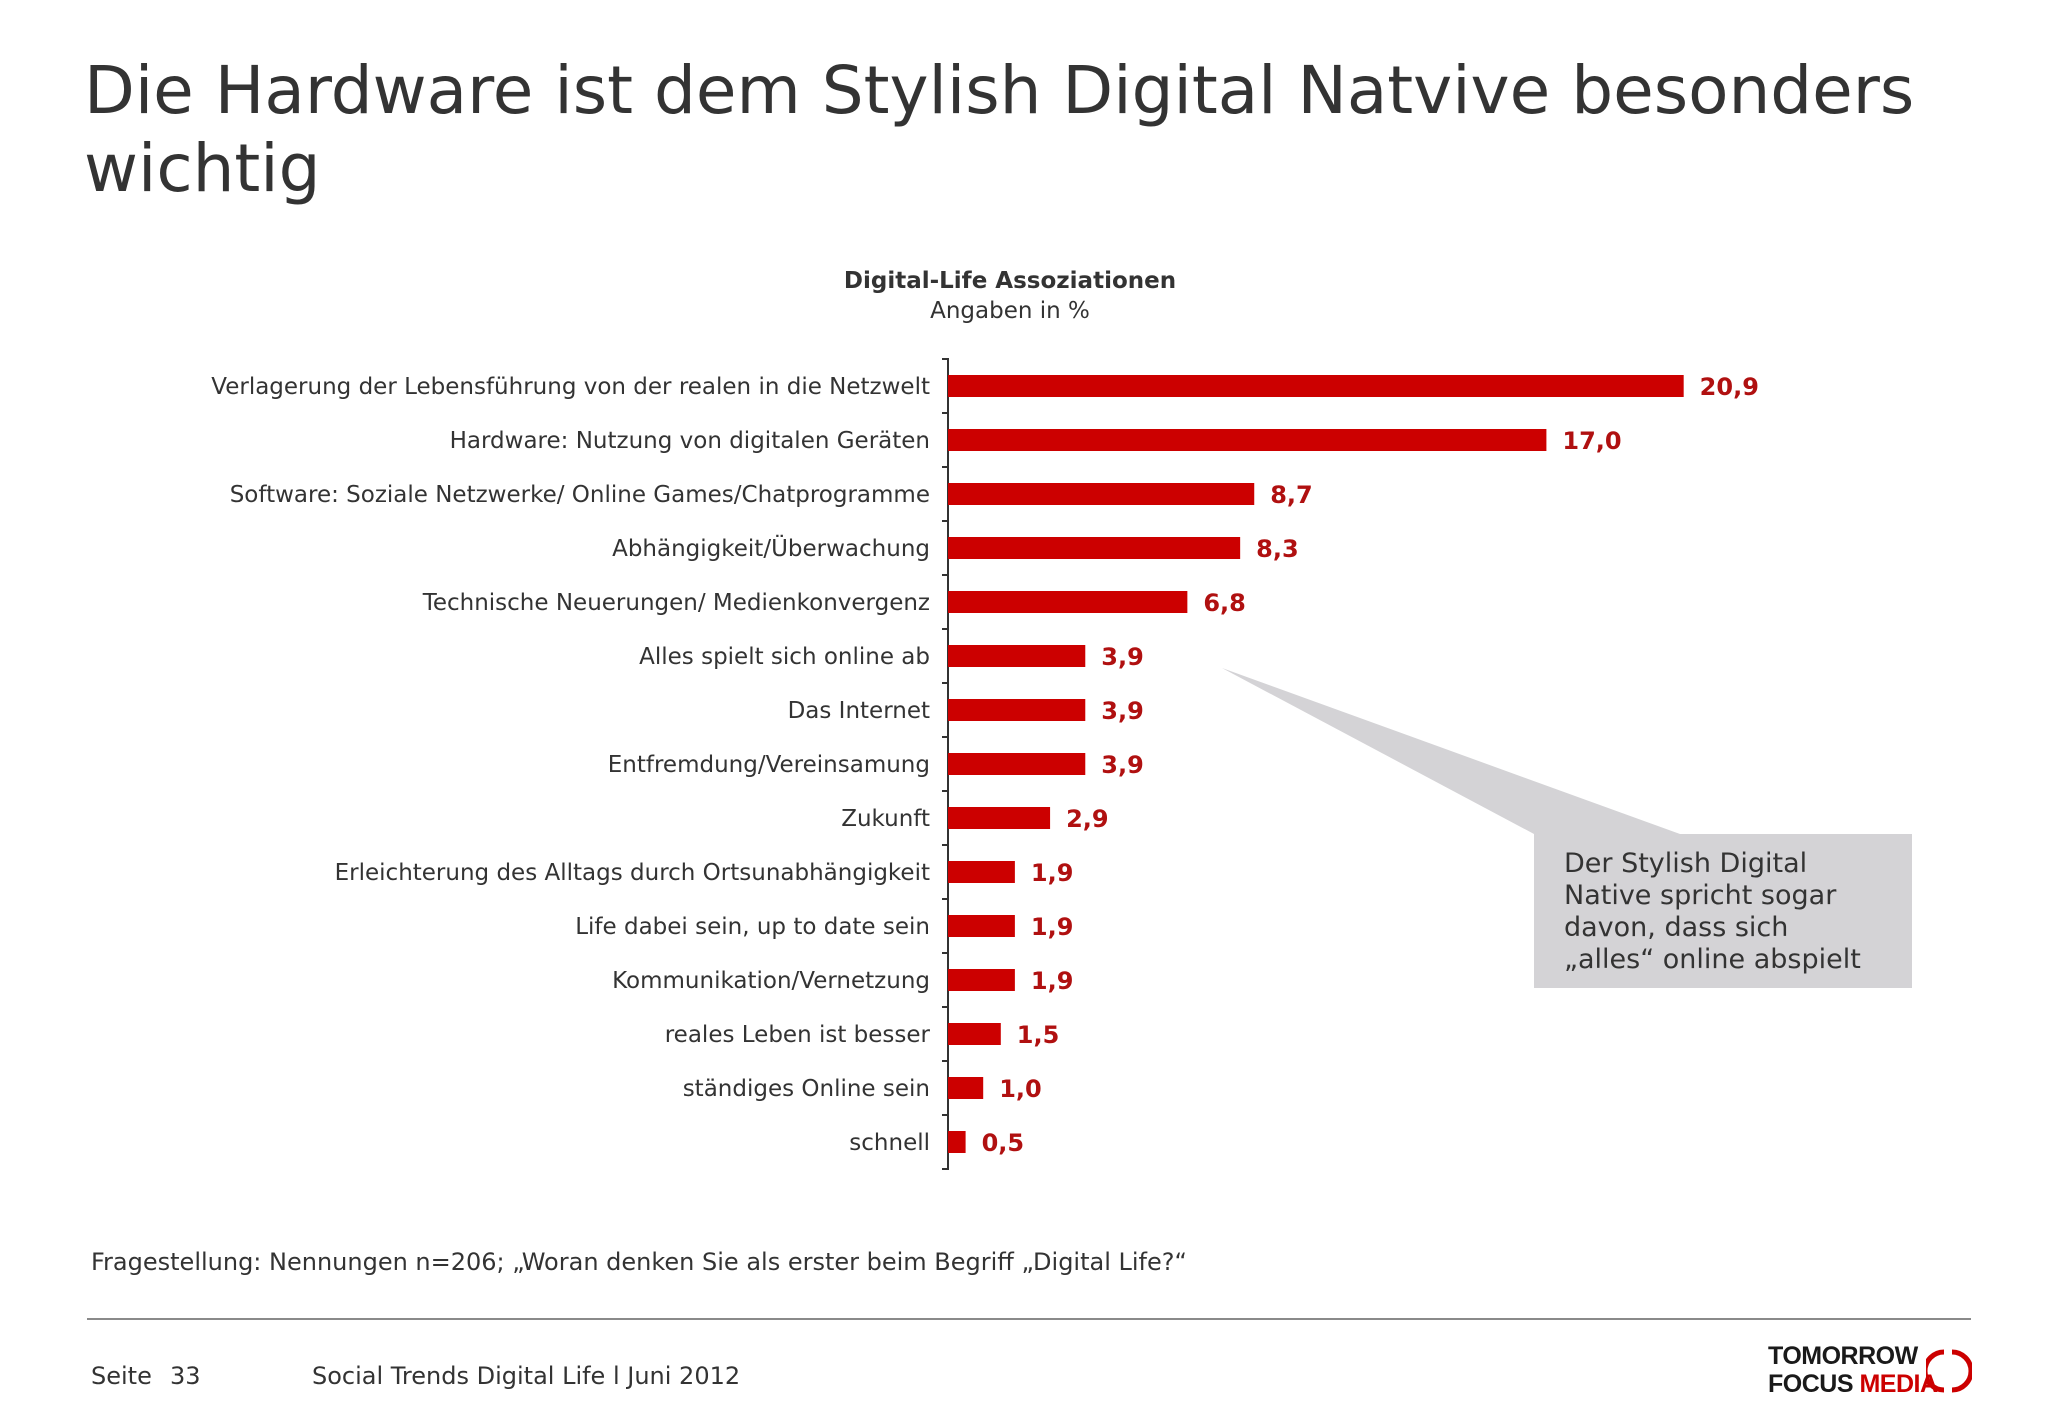  I want to click on value-label: 1,0, so click(1020, 1089).